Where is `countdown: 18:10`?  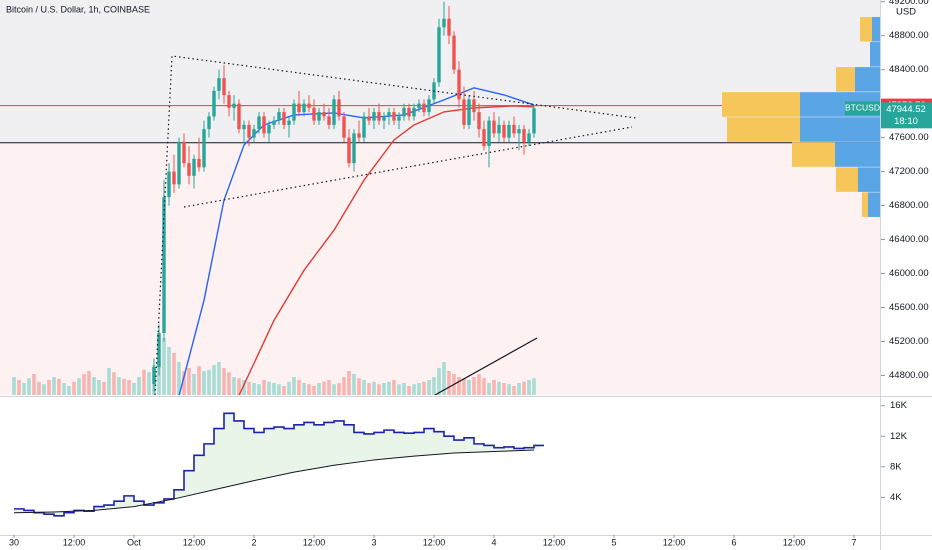
countdown: 18:10 is located at coordinates (906, 121).